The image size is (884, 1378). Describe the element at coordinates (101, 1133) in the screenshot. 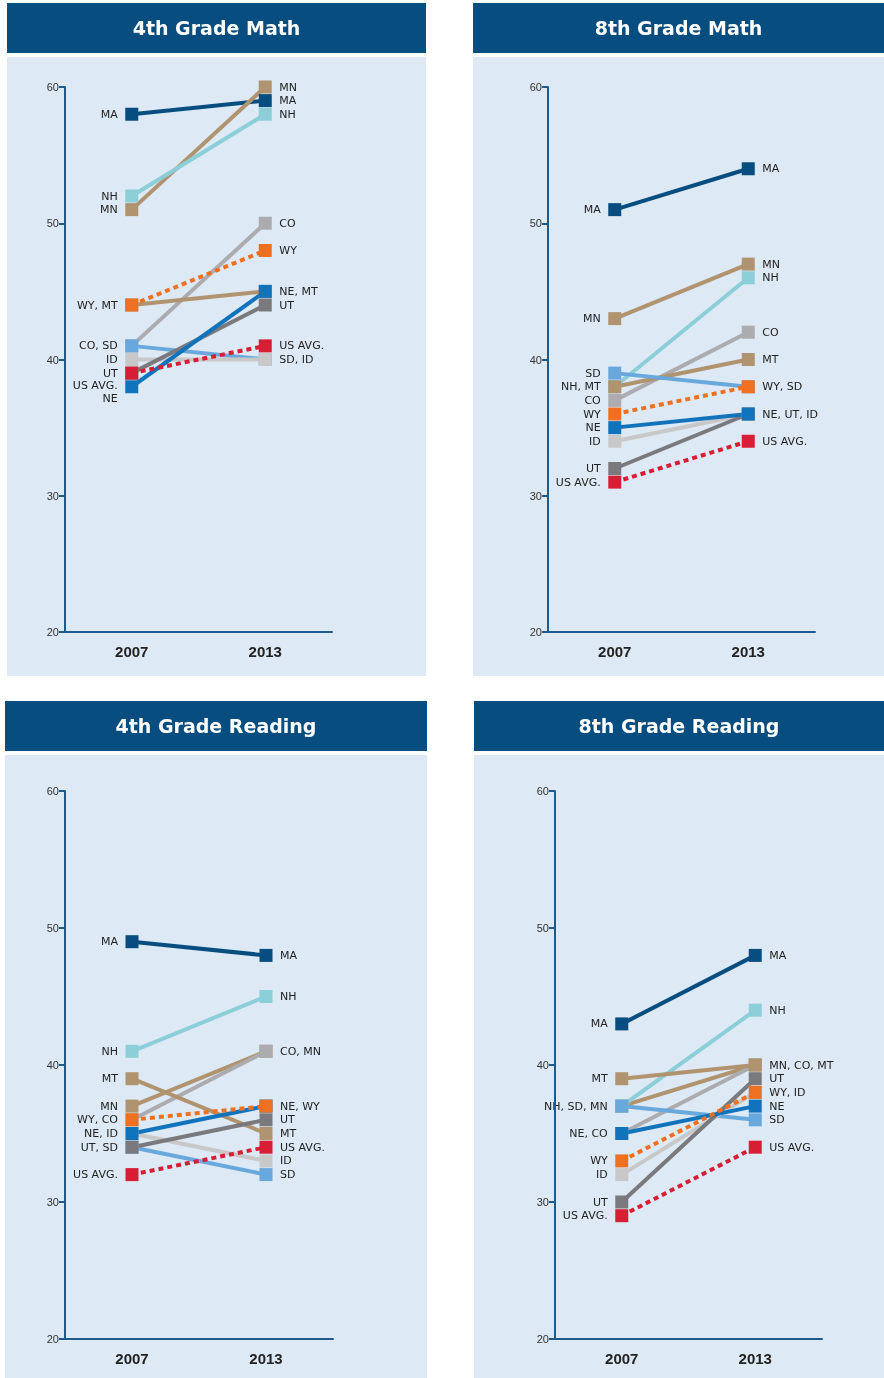

I see `annotation: NE, ID` at that location.